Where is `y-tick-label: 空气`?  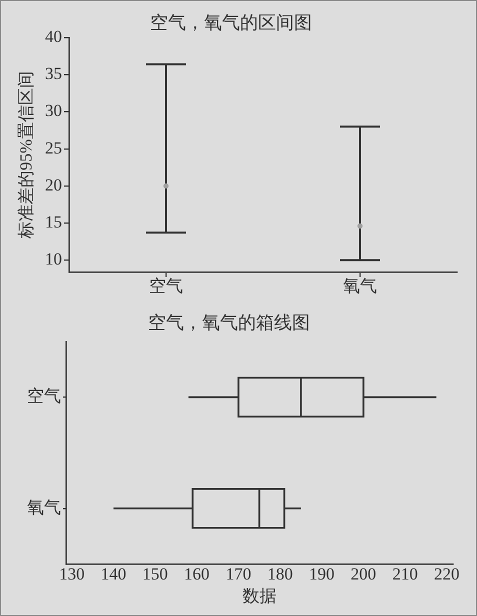
y-tick-label: 空气 is located at coordinates (44, 396).